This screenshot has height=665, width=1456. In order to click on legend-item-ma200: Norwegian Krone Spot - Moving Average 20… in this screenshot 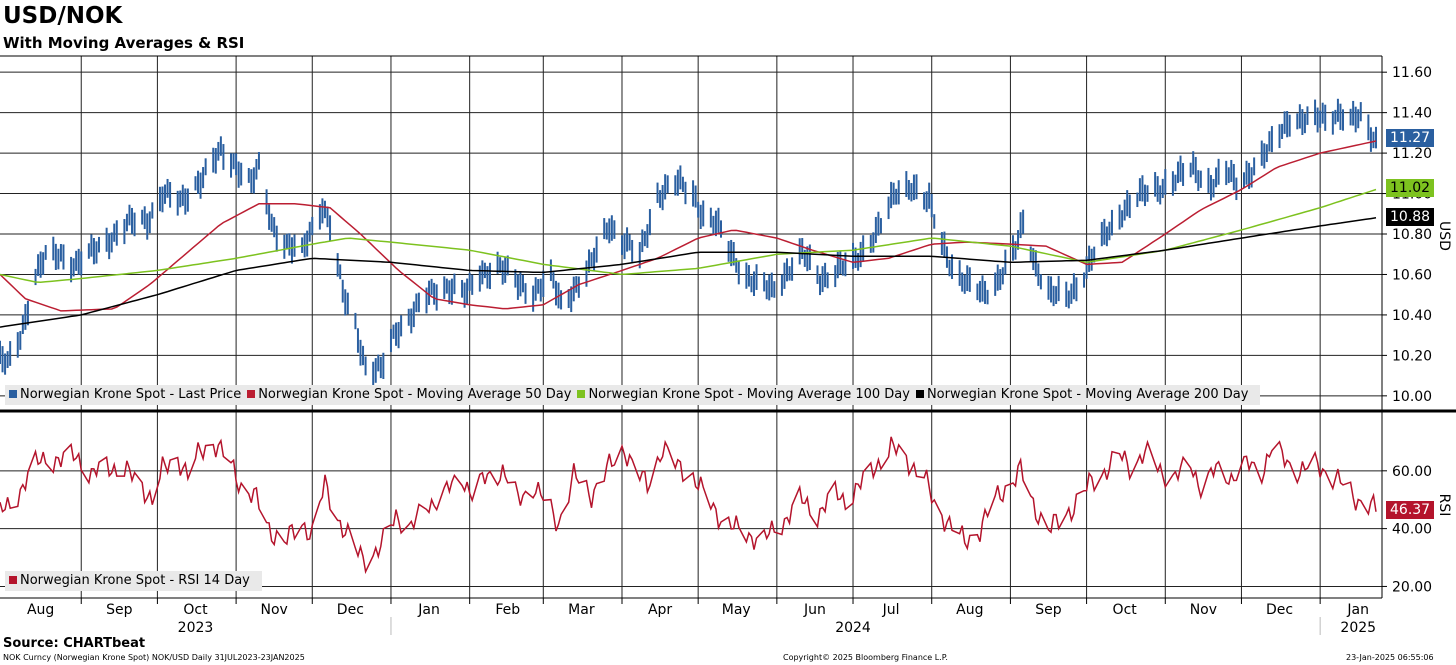, I will do `click(1082, 395)`.